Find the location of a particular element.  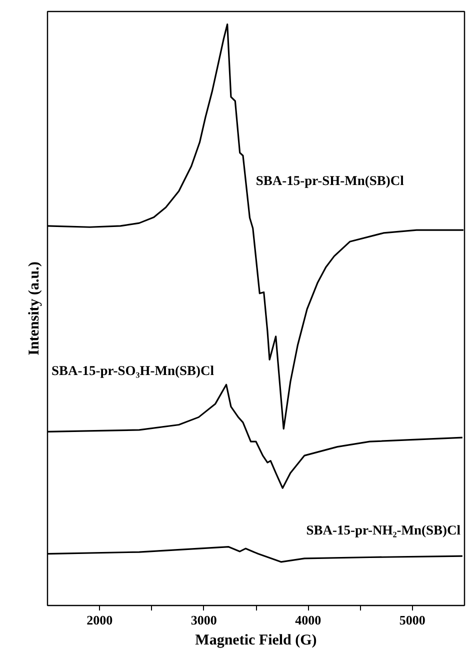

series-label: SBA-15-pr-NH₂-Mn(SB)Cl is located at coordinates (383, 530).